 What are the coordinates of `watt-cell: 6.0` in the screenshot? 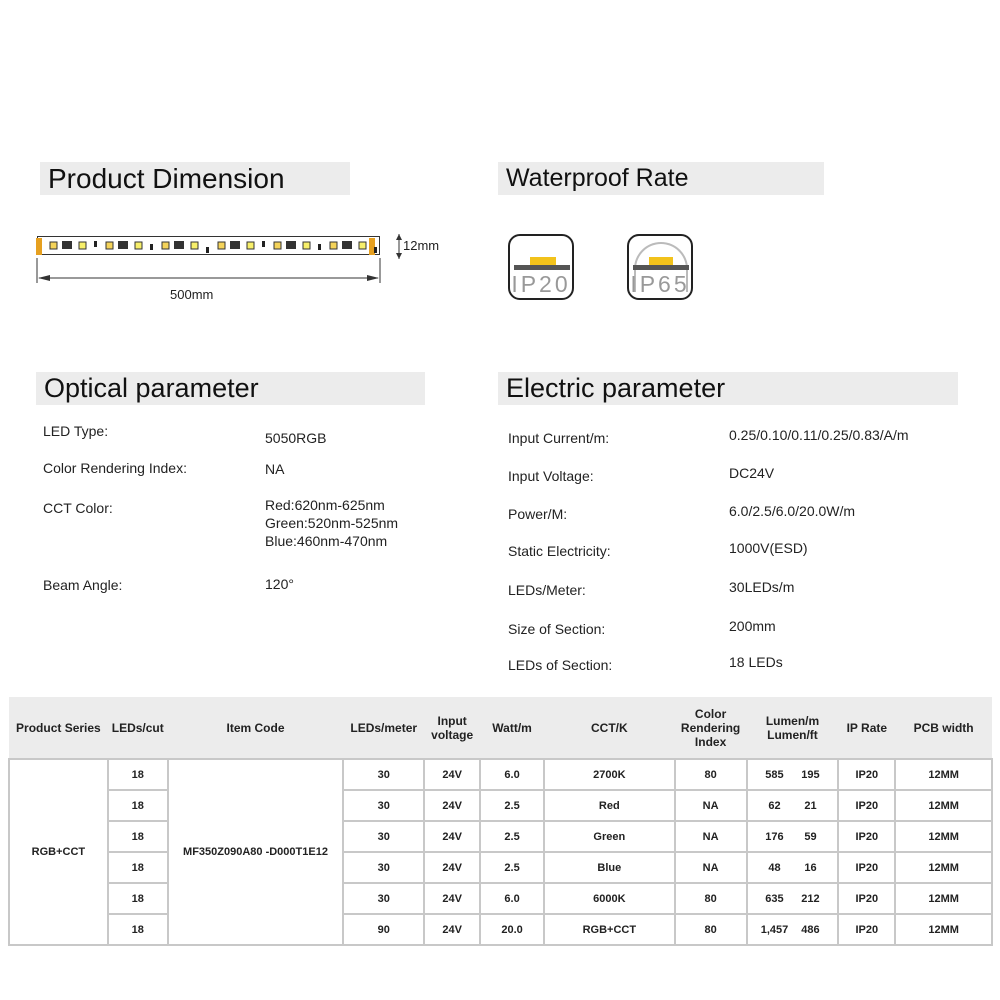 It's located at (512, 774).